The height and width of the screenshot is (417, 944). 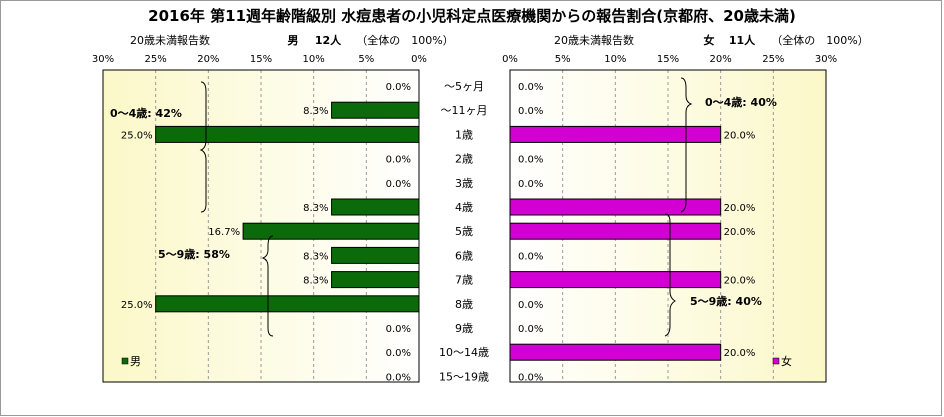 I want to click on category-label: 1歳, so click(x=464, y=134).